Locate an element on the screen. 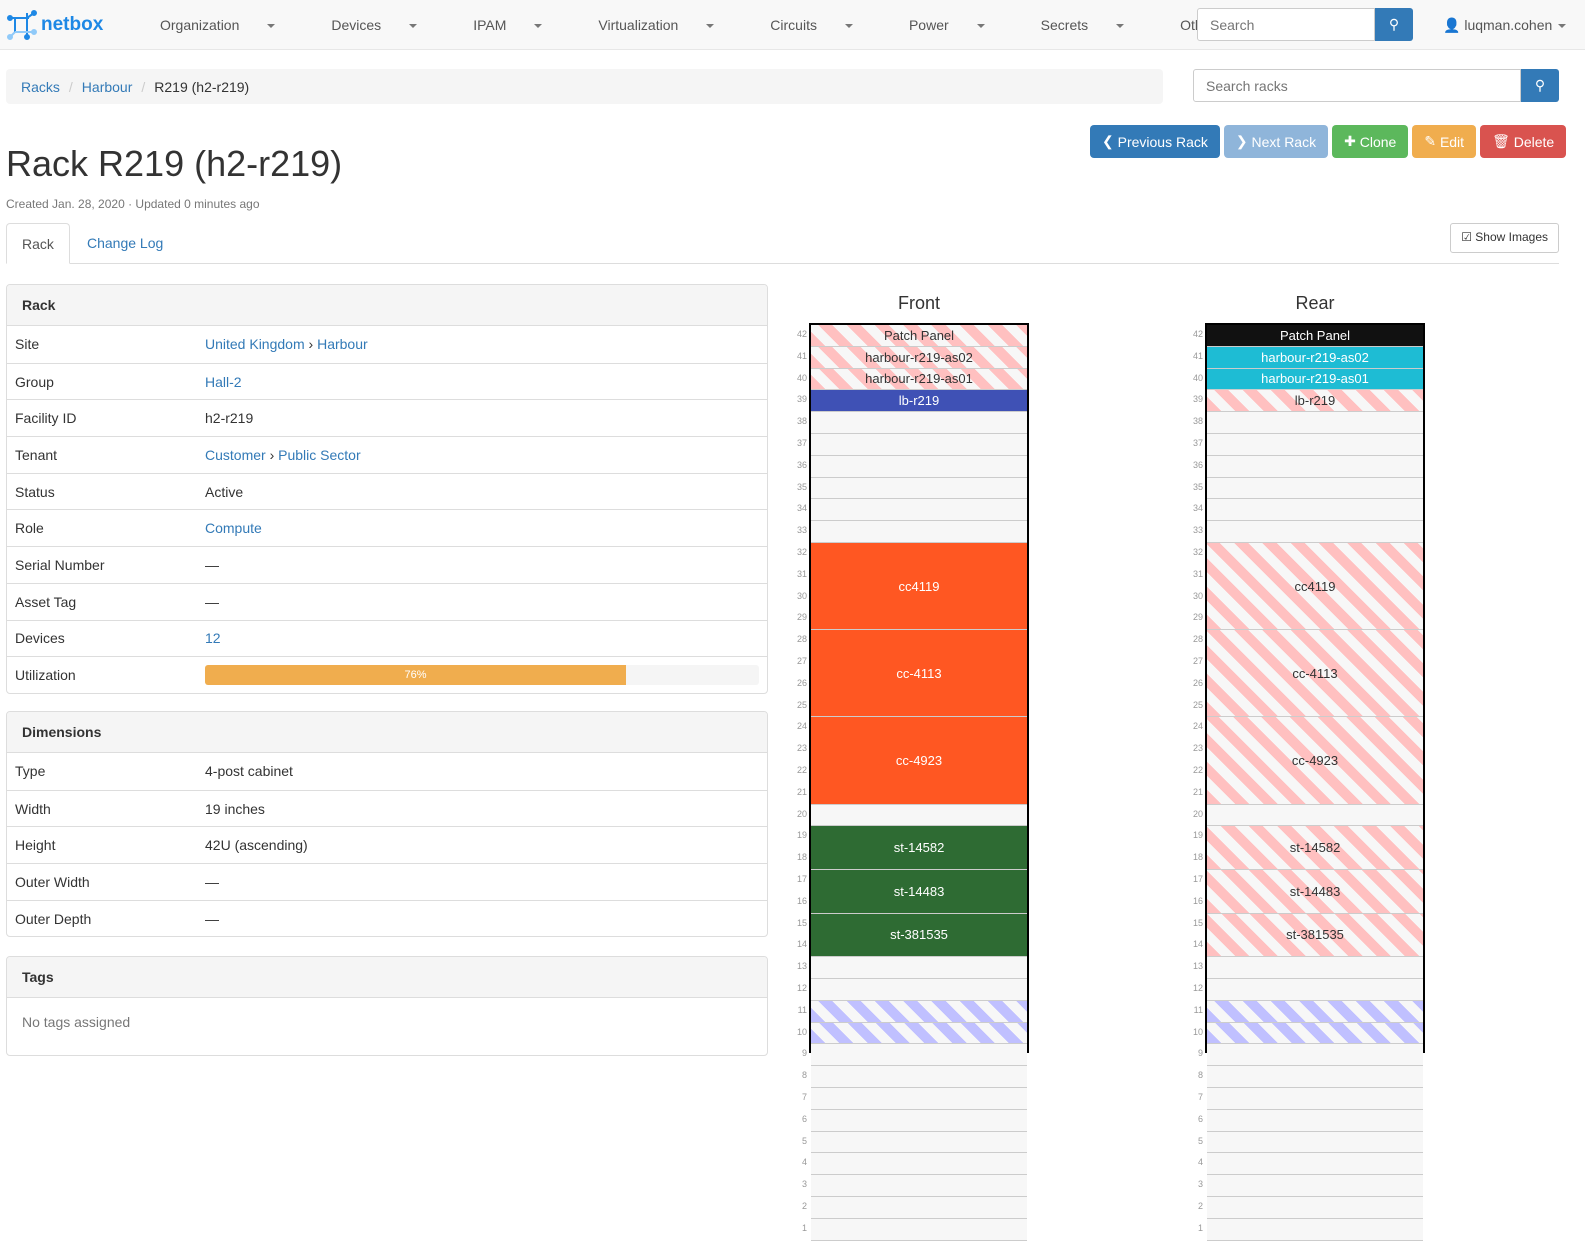 Image resolution: width=1585 pixels, height=1241 pixels. menu-virtualization: Virtualization is located at coordinates (656, 25).